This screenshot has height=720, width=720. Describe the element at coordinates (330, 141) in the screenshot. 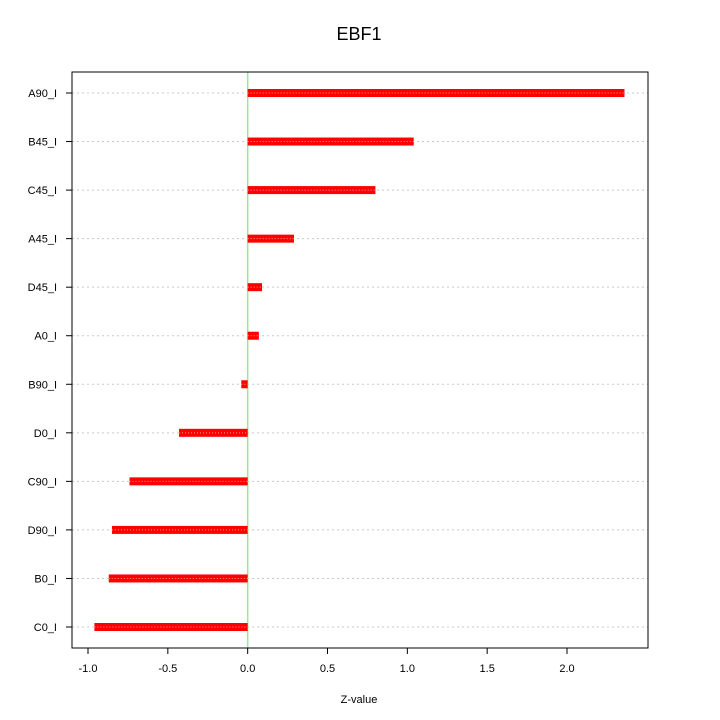

I see `bar-B45_I` at that location.